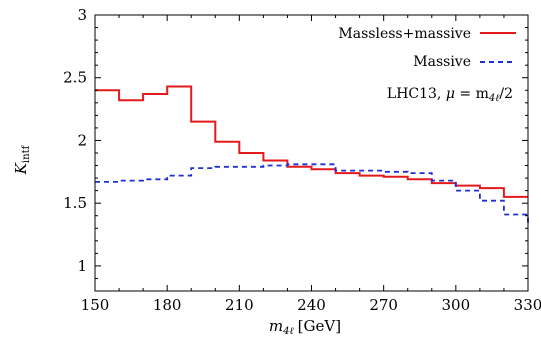 The width and height of the screenshot is (541, 341). Describe the element at coordinates (239, 305) in the screenshot. I see `x-tick-label: 210` at that location.